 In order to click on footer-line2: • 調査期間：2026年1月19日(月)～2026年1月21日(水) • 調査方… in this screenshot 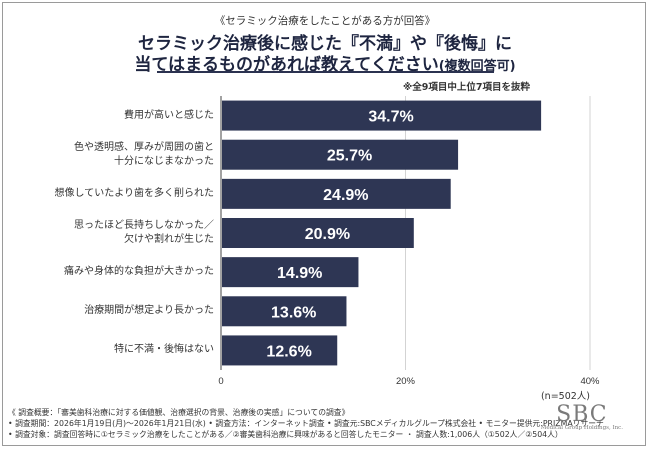, I will do `click(306, 423)`.